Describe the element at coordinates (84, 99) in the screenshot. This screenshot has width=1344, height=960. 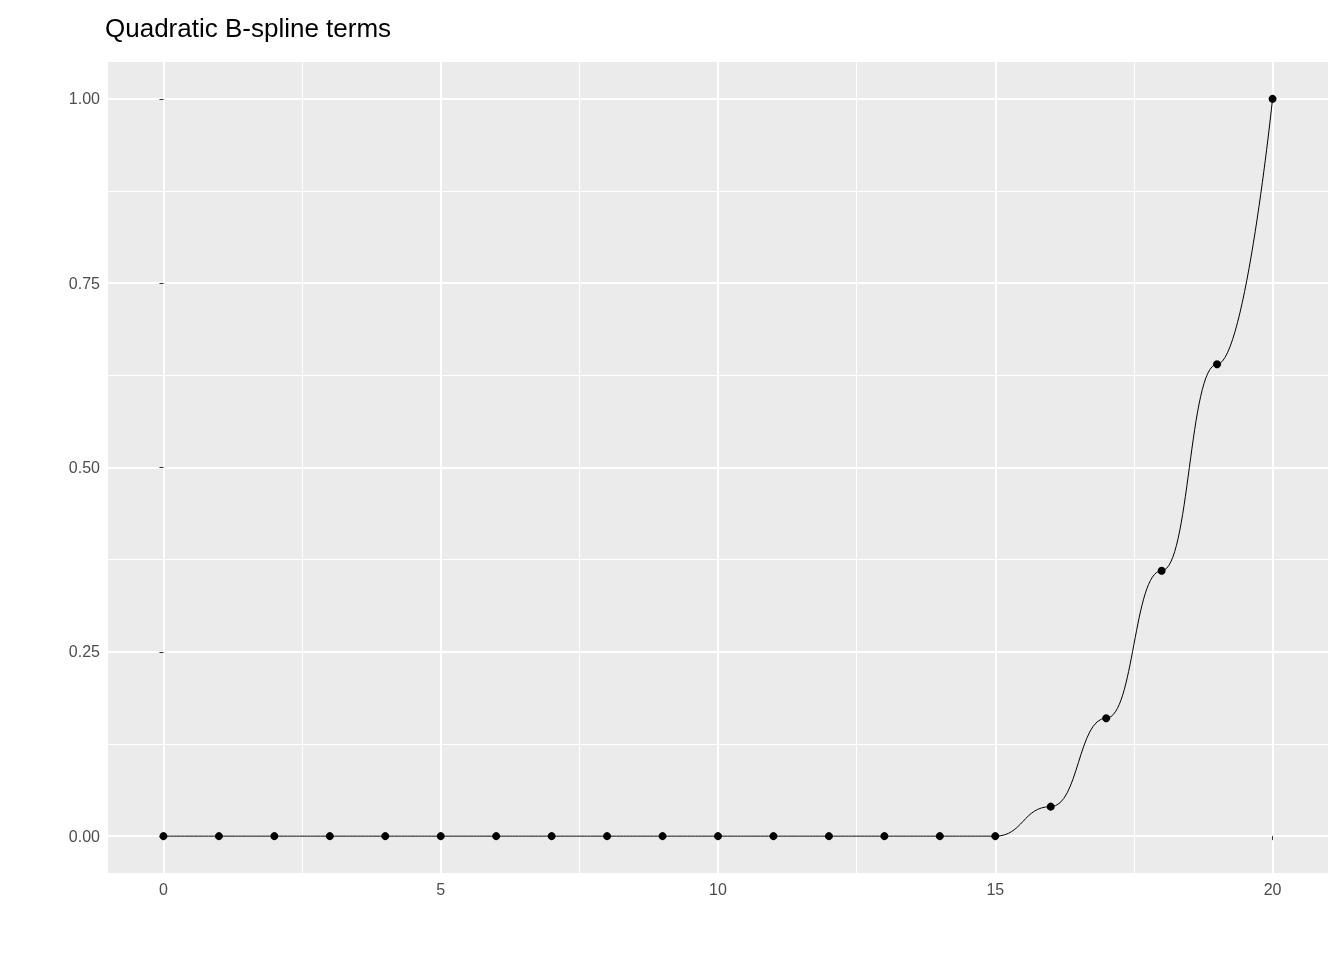
I see `y-tick-label: 1.00` at that location.